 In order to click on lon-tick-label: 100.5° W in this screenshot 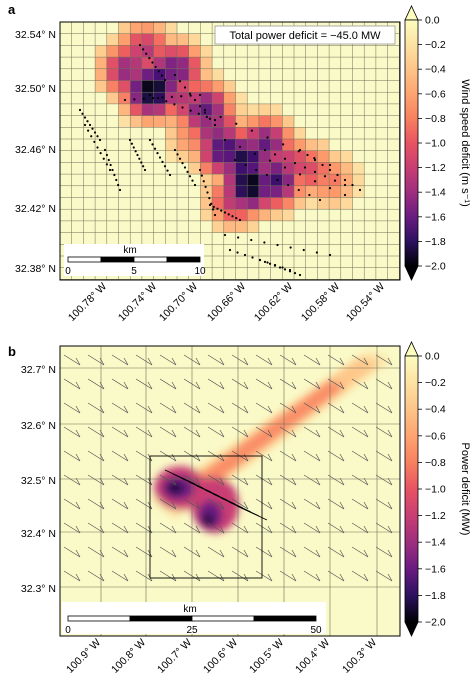, I will do `click(266, 656)`.